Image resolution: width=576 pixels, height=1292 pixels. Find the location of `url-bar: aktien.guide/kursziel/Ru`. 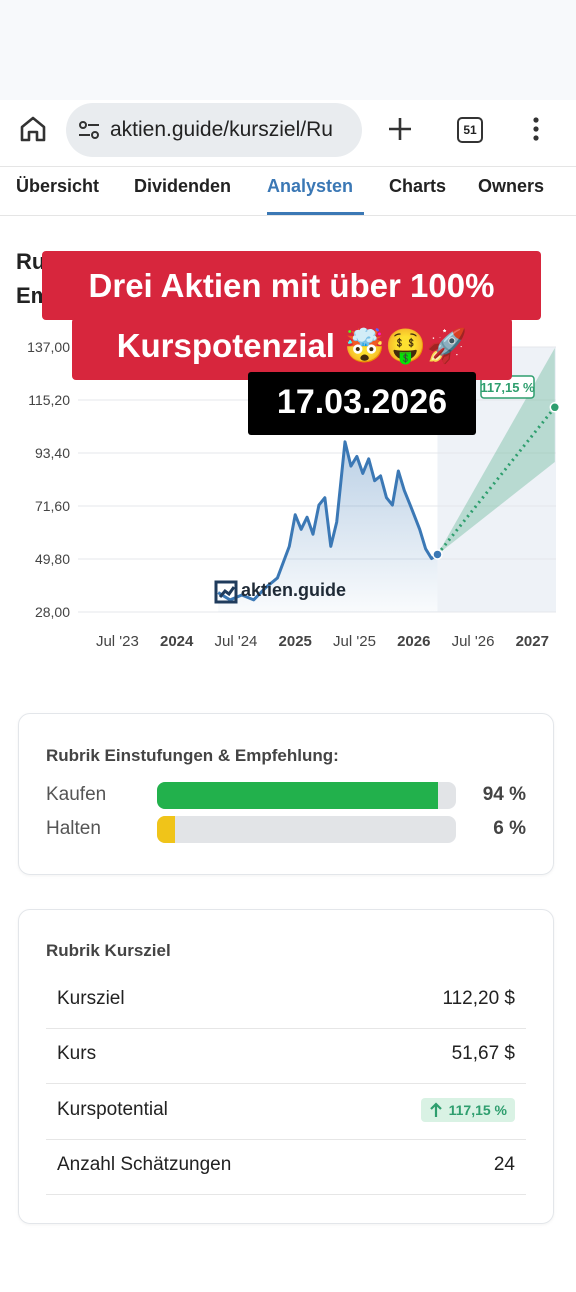

url-bar: aktien.guide/kursziel/Ru is located at coordinates (214, 130).